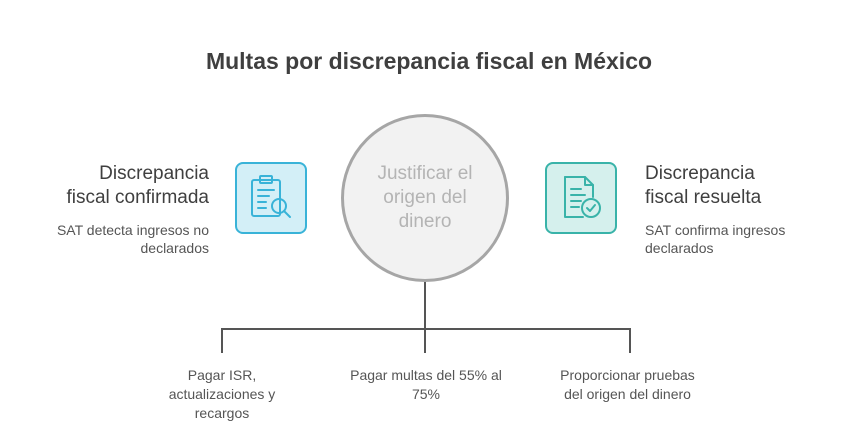 The image size is (858, 444). What do you see at coordinates (426, 375) in the screenshot?
I see `outcome-2-line1: Pagar multas del 55% al` at bounding box center [426, 375].